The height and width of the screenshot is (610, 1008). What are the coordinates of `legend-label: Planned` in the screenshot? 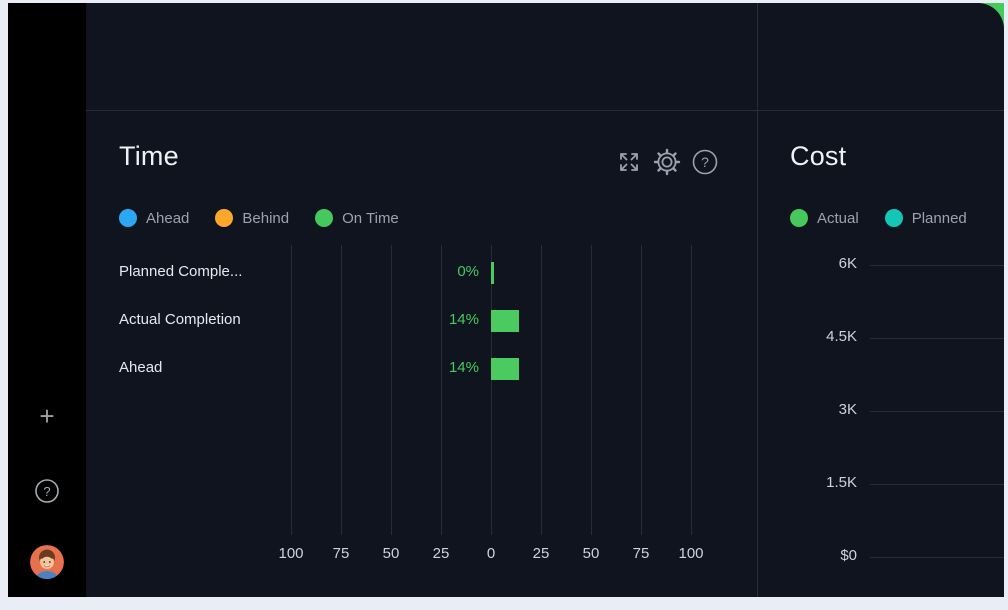 It's located at (939, 218).